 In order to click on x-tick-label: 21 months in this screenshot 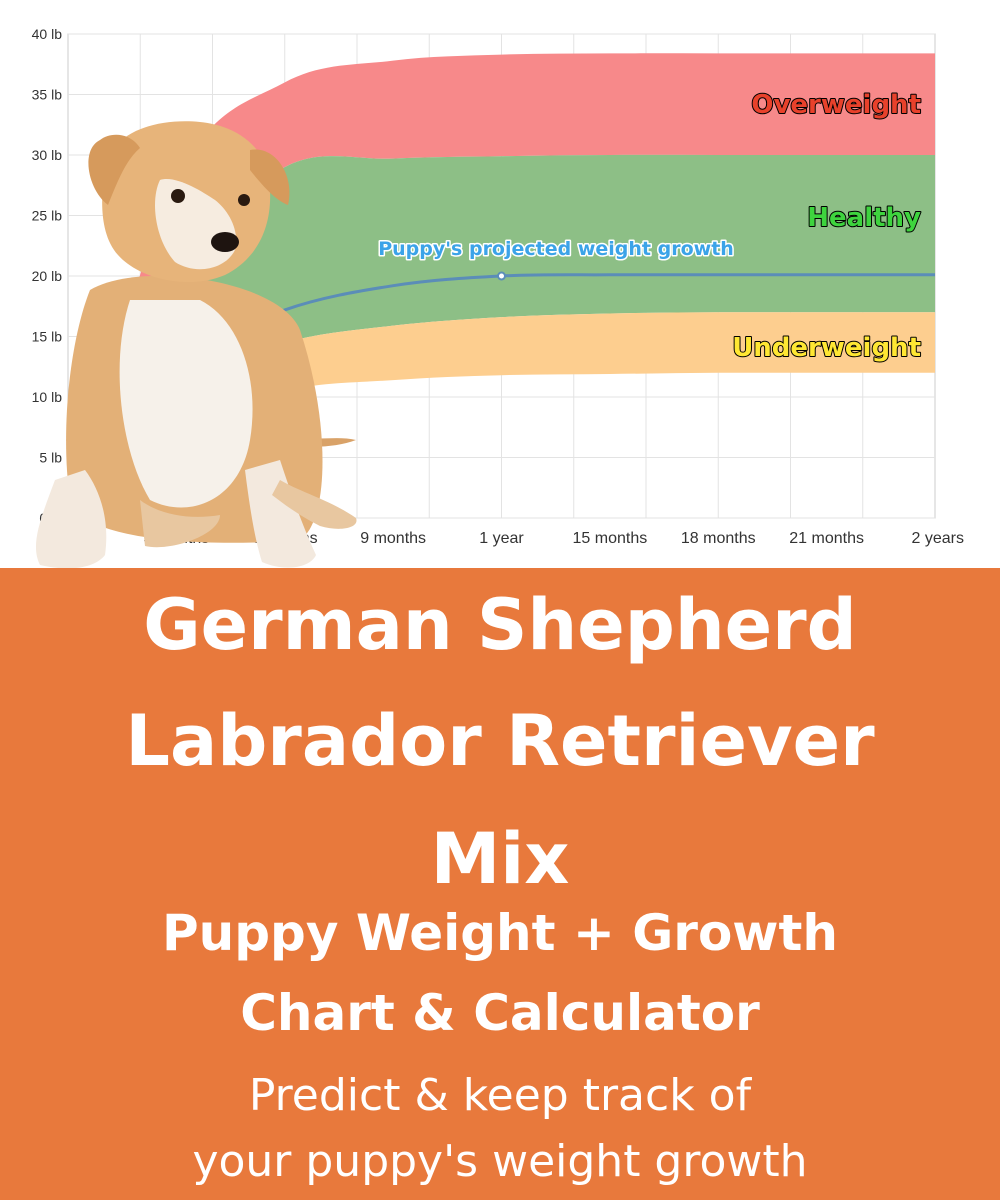, I will do `click(826, 538)`.